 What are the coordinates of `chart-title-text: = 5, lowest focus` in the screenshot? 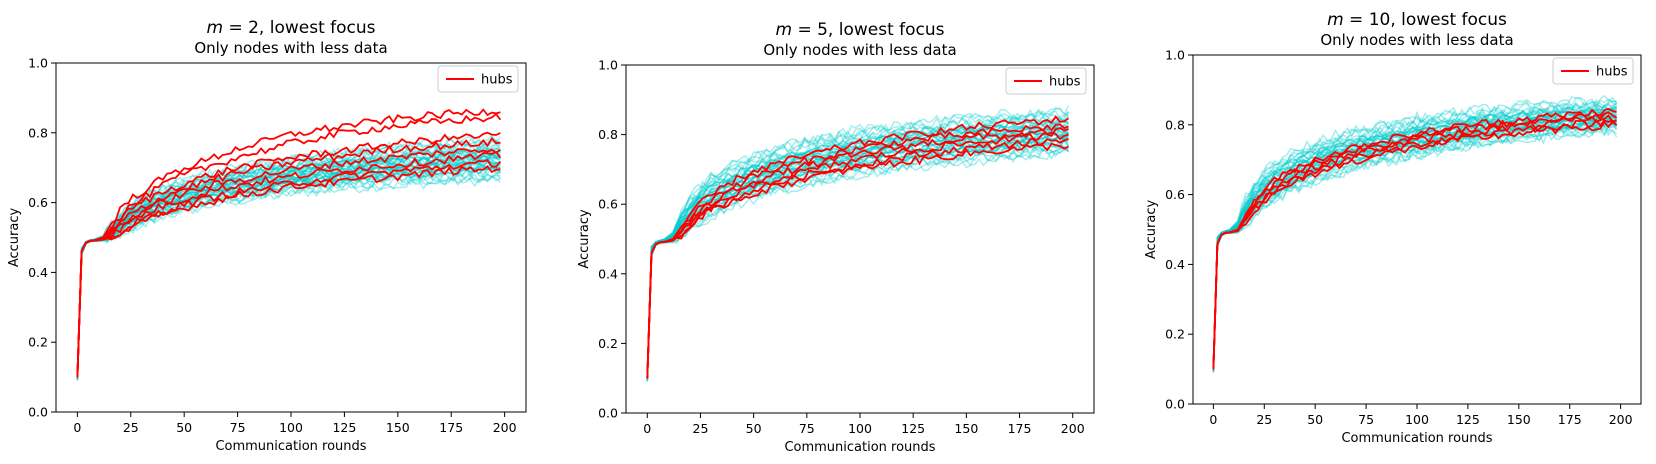 It's located at (868, 30).